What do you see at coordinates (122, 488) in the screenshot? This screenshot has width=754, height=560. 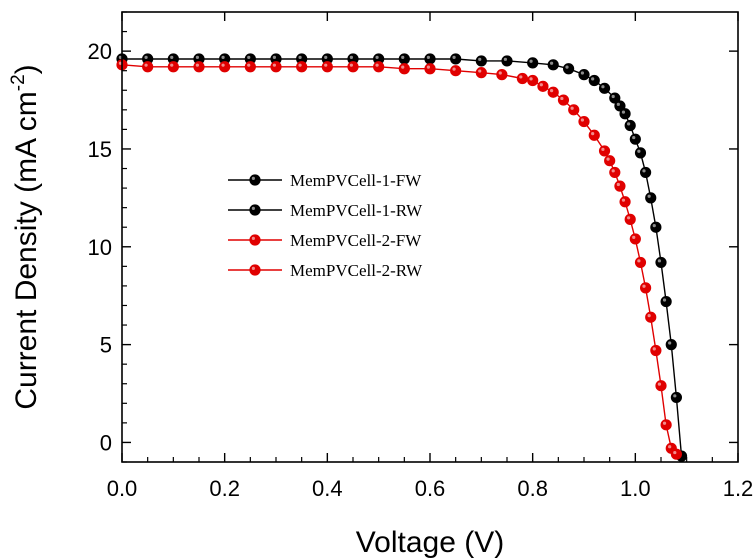 I see `x-tick-label: 0.0` at bounding box center [122, 488].